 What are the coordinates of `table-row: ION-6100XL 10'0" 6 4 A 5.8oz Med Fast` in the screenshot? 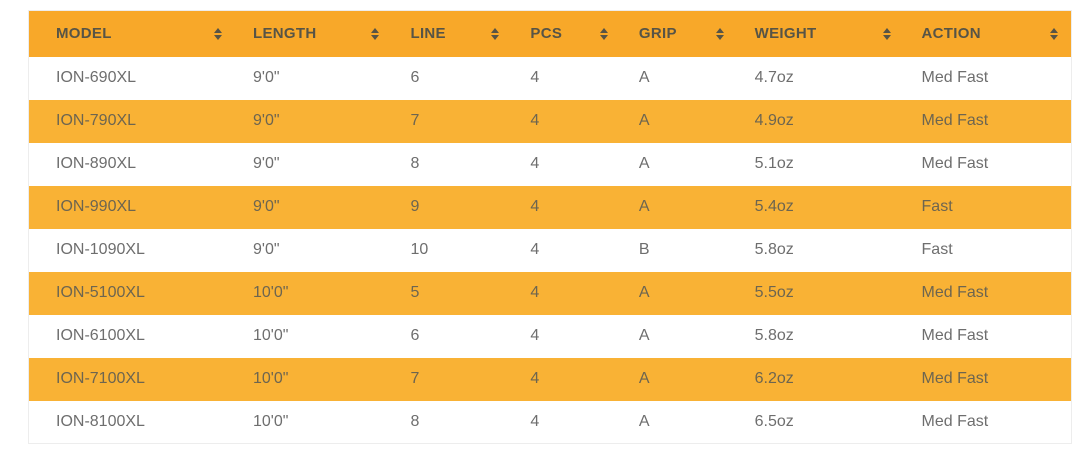 It's located at (550, 336).